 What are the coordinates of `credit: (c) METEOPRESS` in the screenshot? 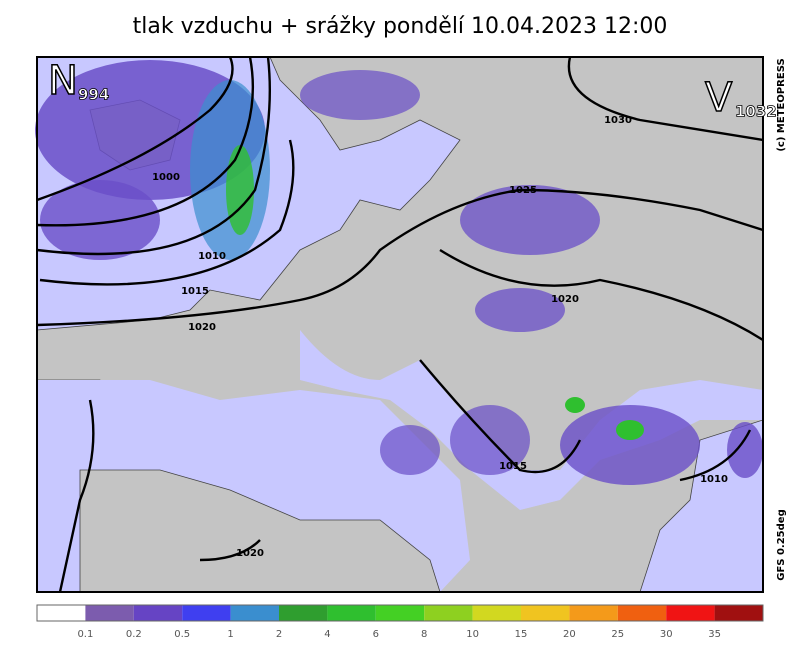 It's located at (781, 104).